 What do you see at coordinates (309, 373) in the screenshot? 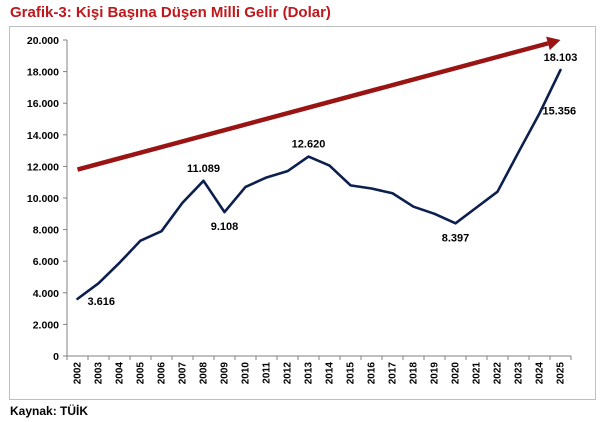
I see `x-tick-label: 2013` at bounding box center [309, 373].